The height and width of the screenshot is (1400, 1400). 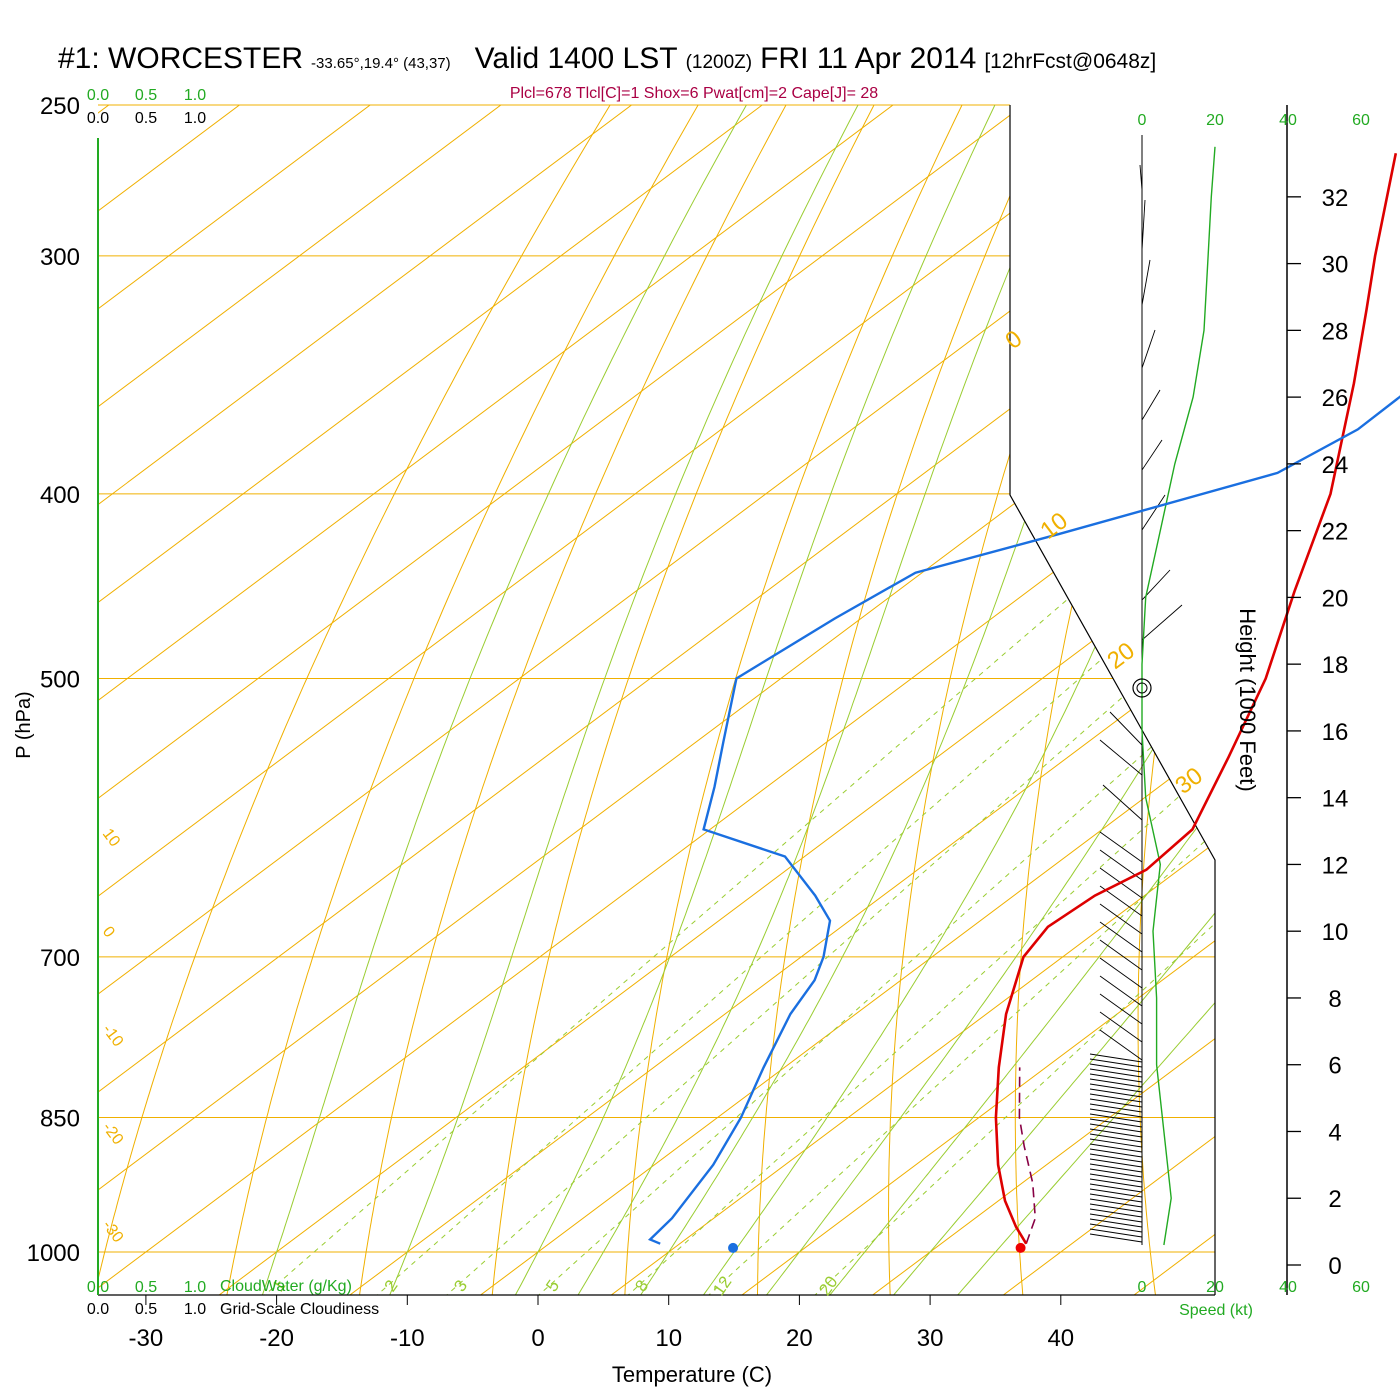 I want to click on height-tick-26: 26, so click(x=1335, y=398).